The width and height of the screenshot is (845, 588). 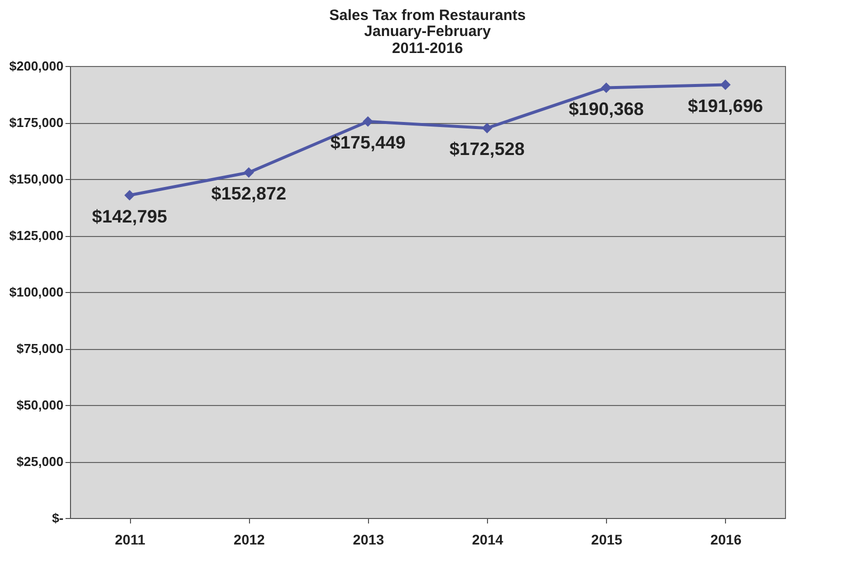 I want to click on chart-title: Sales Tax from Restaurants, so click(x=427, y=15).